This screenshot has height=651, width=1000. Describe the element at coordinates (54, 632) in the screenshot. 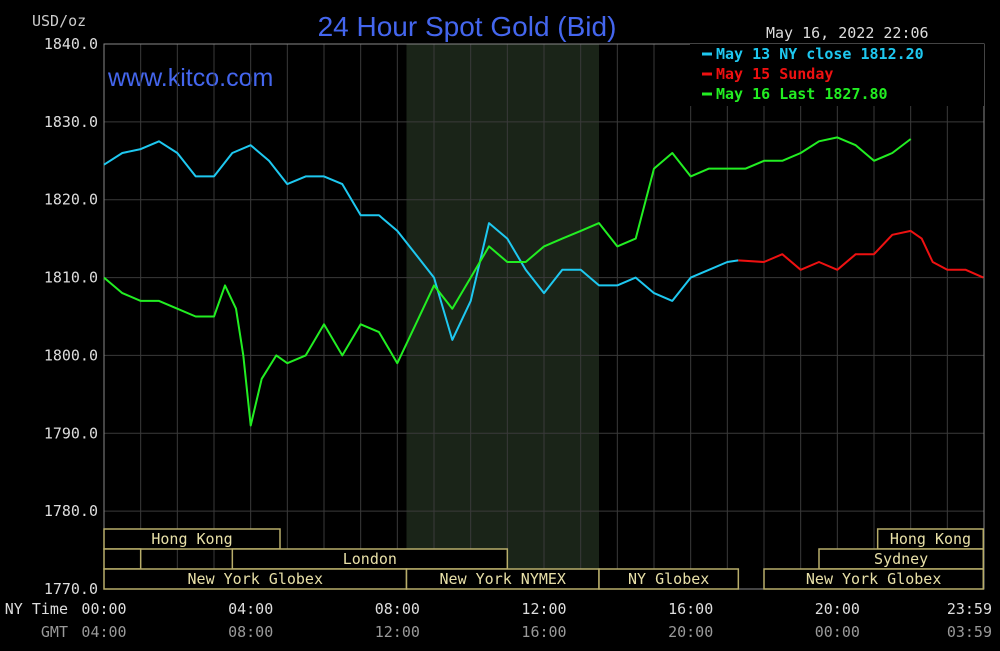

I see `x-row-label: GMT` at that location.